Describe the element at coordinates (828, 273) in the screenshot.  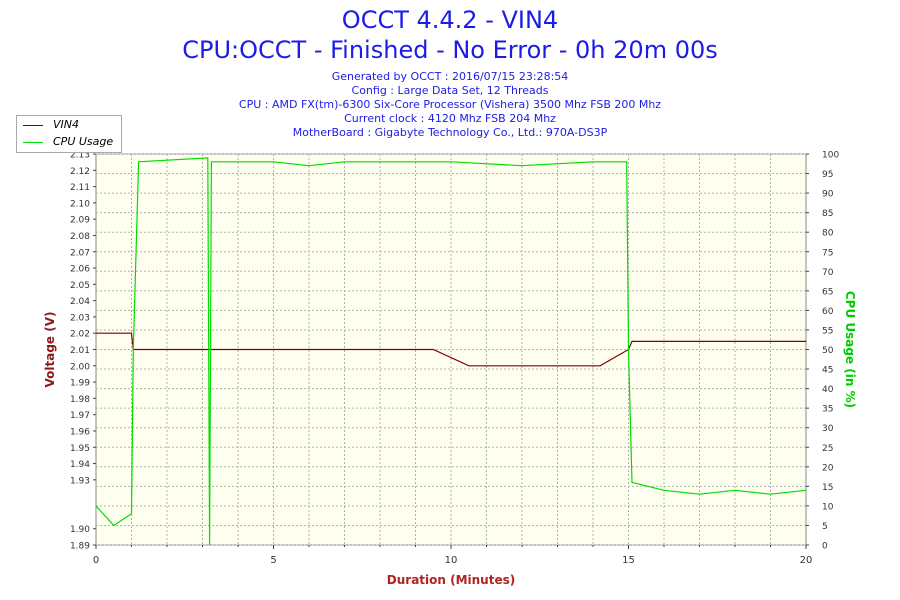
I see `y-right-tick-label: 70` at that location.